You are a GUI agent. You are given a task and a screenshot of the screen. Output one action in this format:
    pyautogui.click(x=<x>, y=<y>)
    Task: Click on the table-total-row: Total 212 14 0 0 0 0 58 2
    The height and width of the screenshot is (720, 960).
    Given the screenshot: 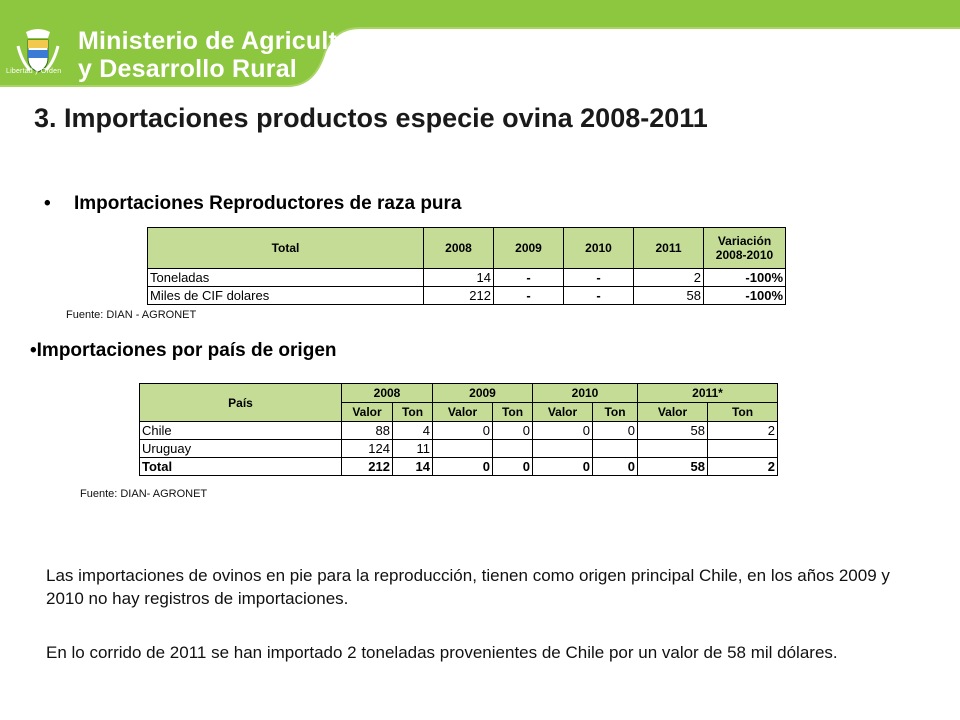 What is the action you would take?
    pyautogui.click(x=458, y=466)
    